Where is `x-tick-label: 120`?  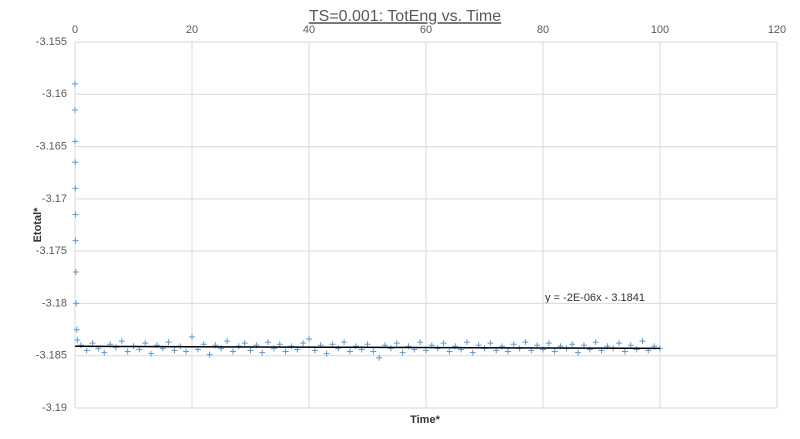
x-tick-label: 120 is located at coordinates (777, 30).